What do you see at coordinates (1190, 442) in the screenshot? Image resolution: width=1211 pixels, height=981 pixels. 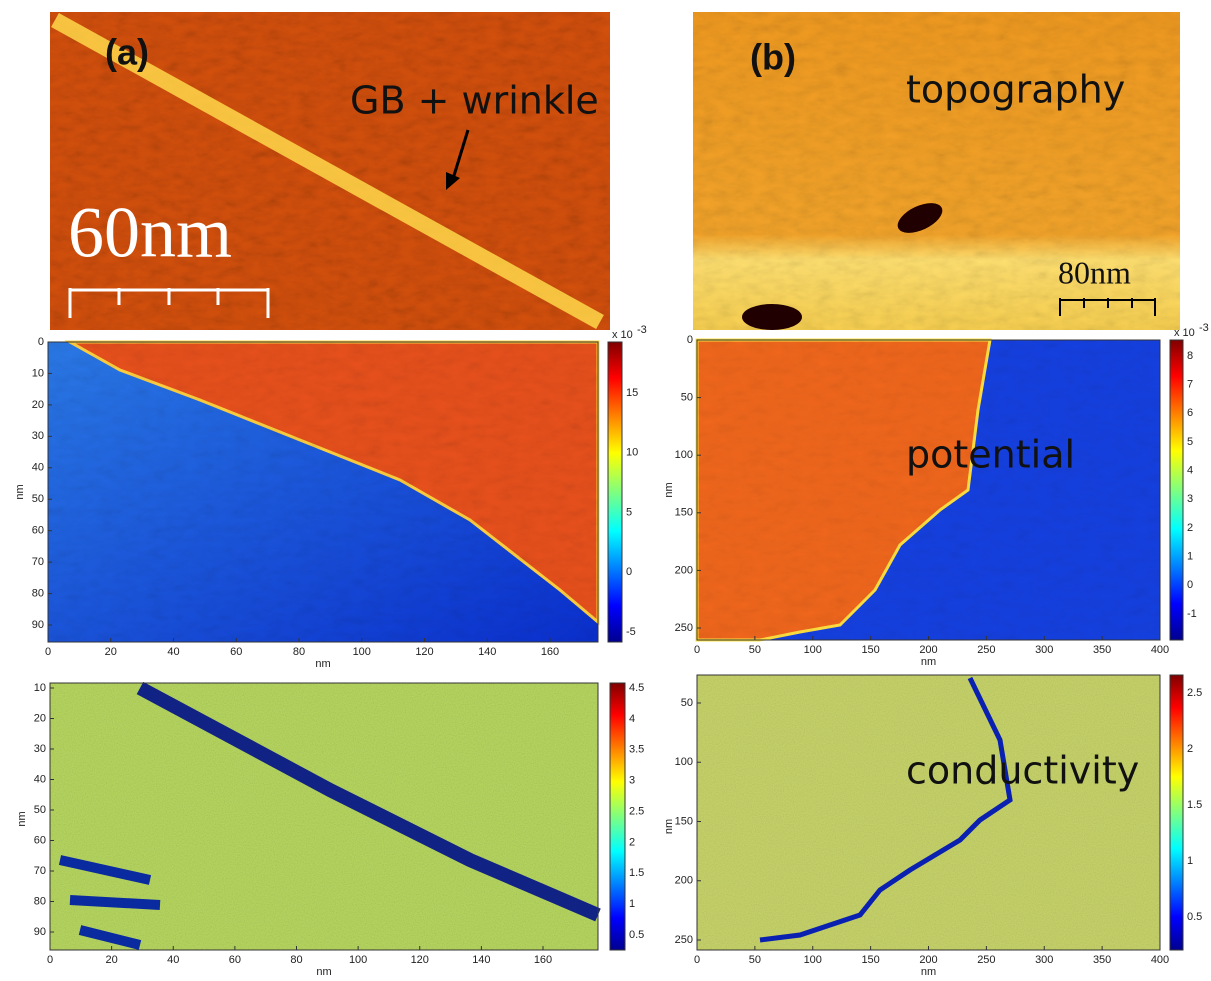 I see `colorbar-tick-label: 5` at bounding box center [1190, 442].